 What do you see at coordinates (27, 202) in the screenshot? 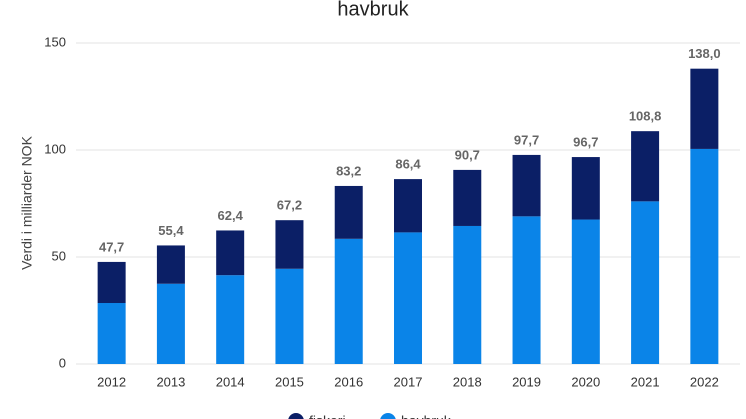
I see `y-axis-label: Verdi i milliarder NOK` at bounding box center [27, 202].